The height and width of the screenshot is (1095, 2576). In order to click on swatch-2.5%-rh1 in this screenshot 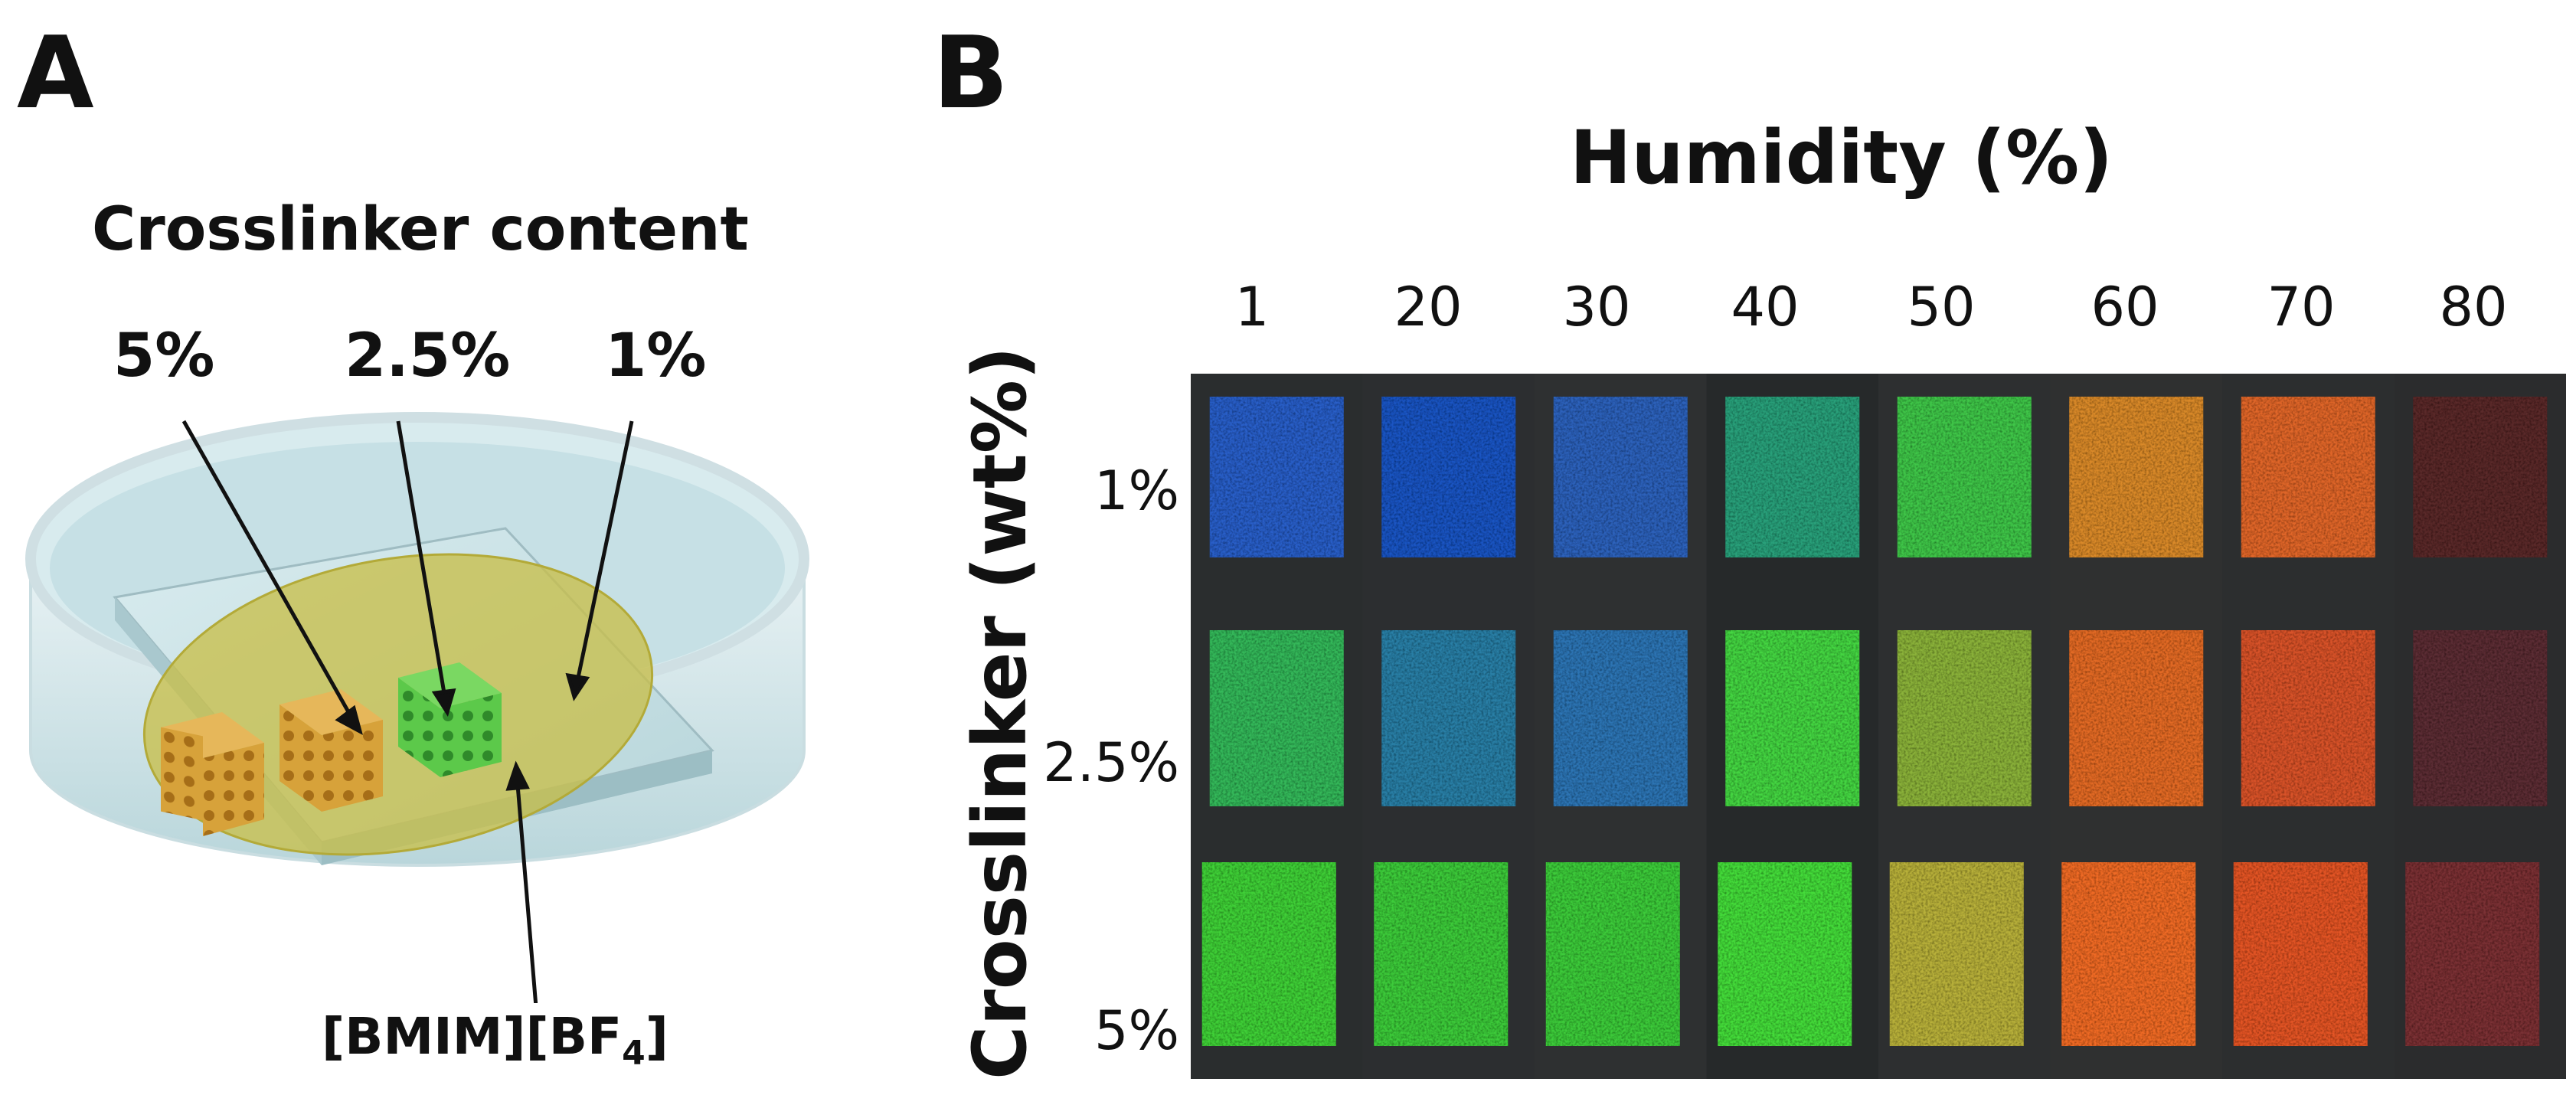, I will do `click(1276, 718)`.